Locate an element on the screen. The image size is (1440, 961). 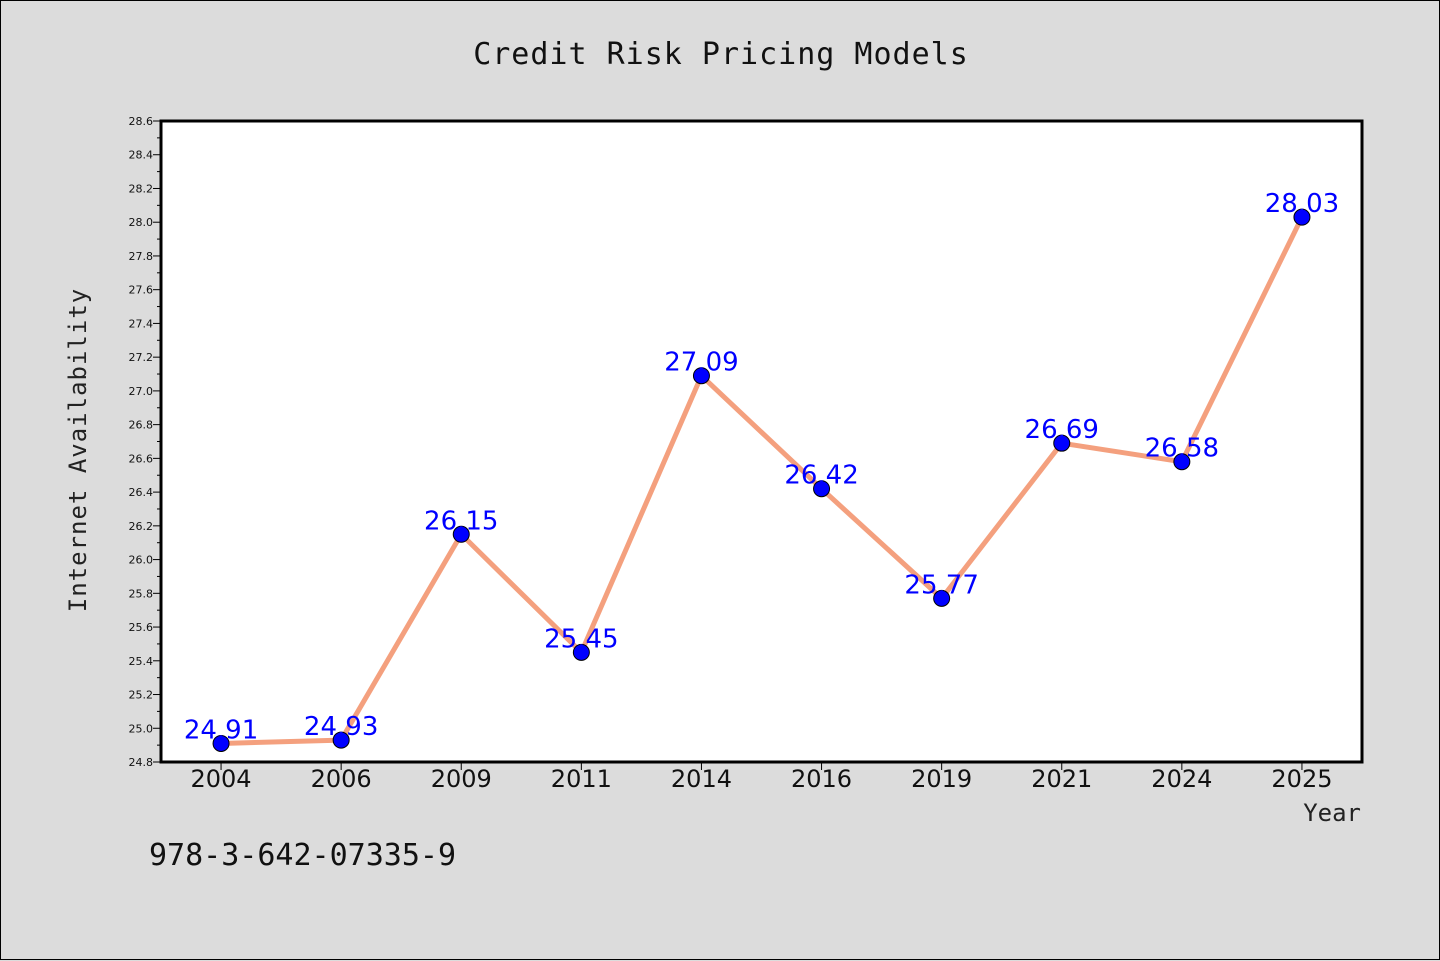
data-label: 26.15 is located at coordinates (461, 521).